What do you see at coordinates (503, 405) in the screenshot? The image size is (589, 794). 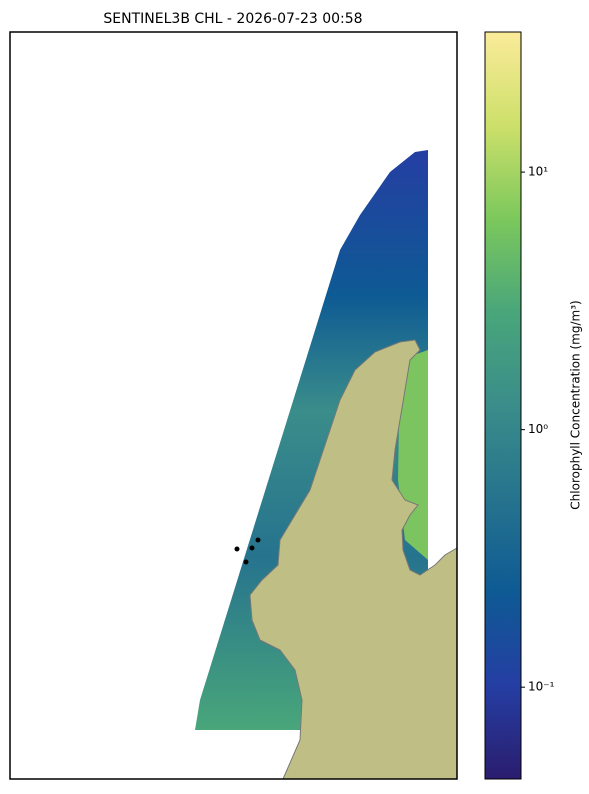 I see `colorbar` at bounding box center [503, 405].